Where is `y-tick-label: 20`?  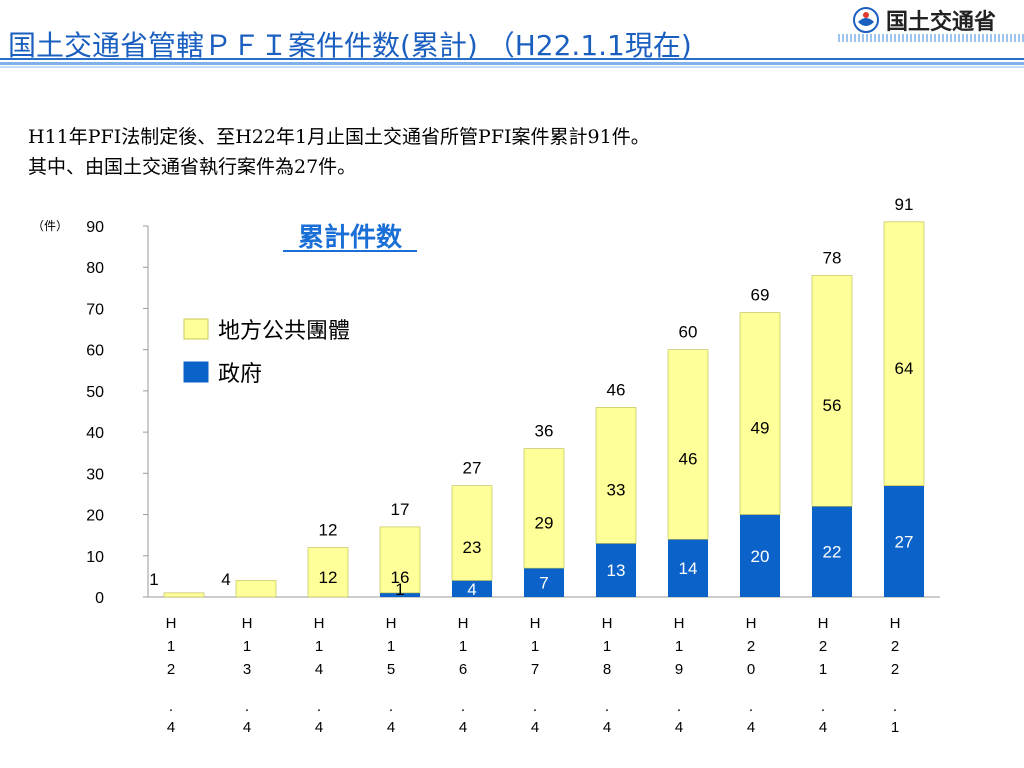
y-tick-label: 20 is located at coordinates (95, 516).